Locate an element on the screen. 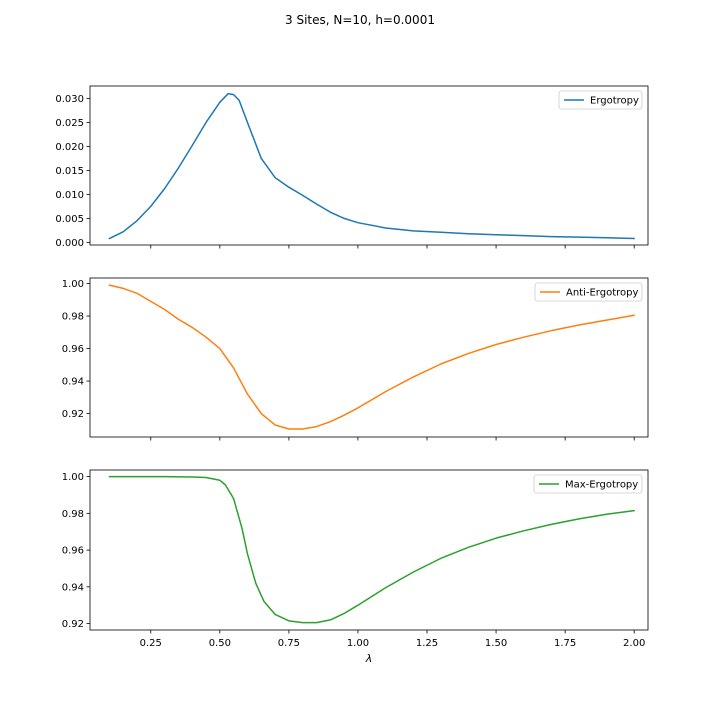  x-tick-label: 1.25 is located at coordinates (427, 643).